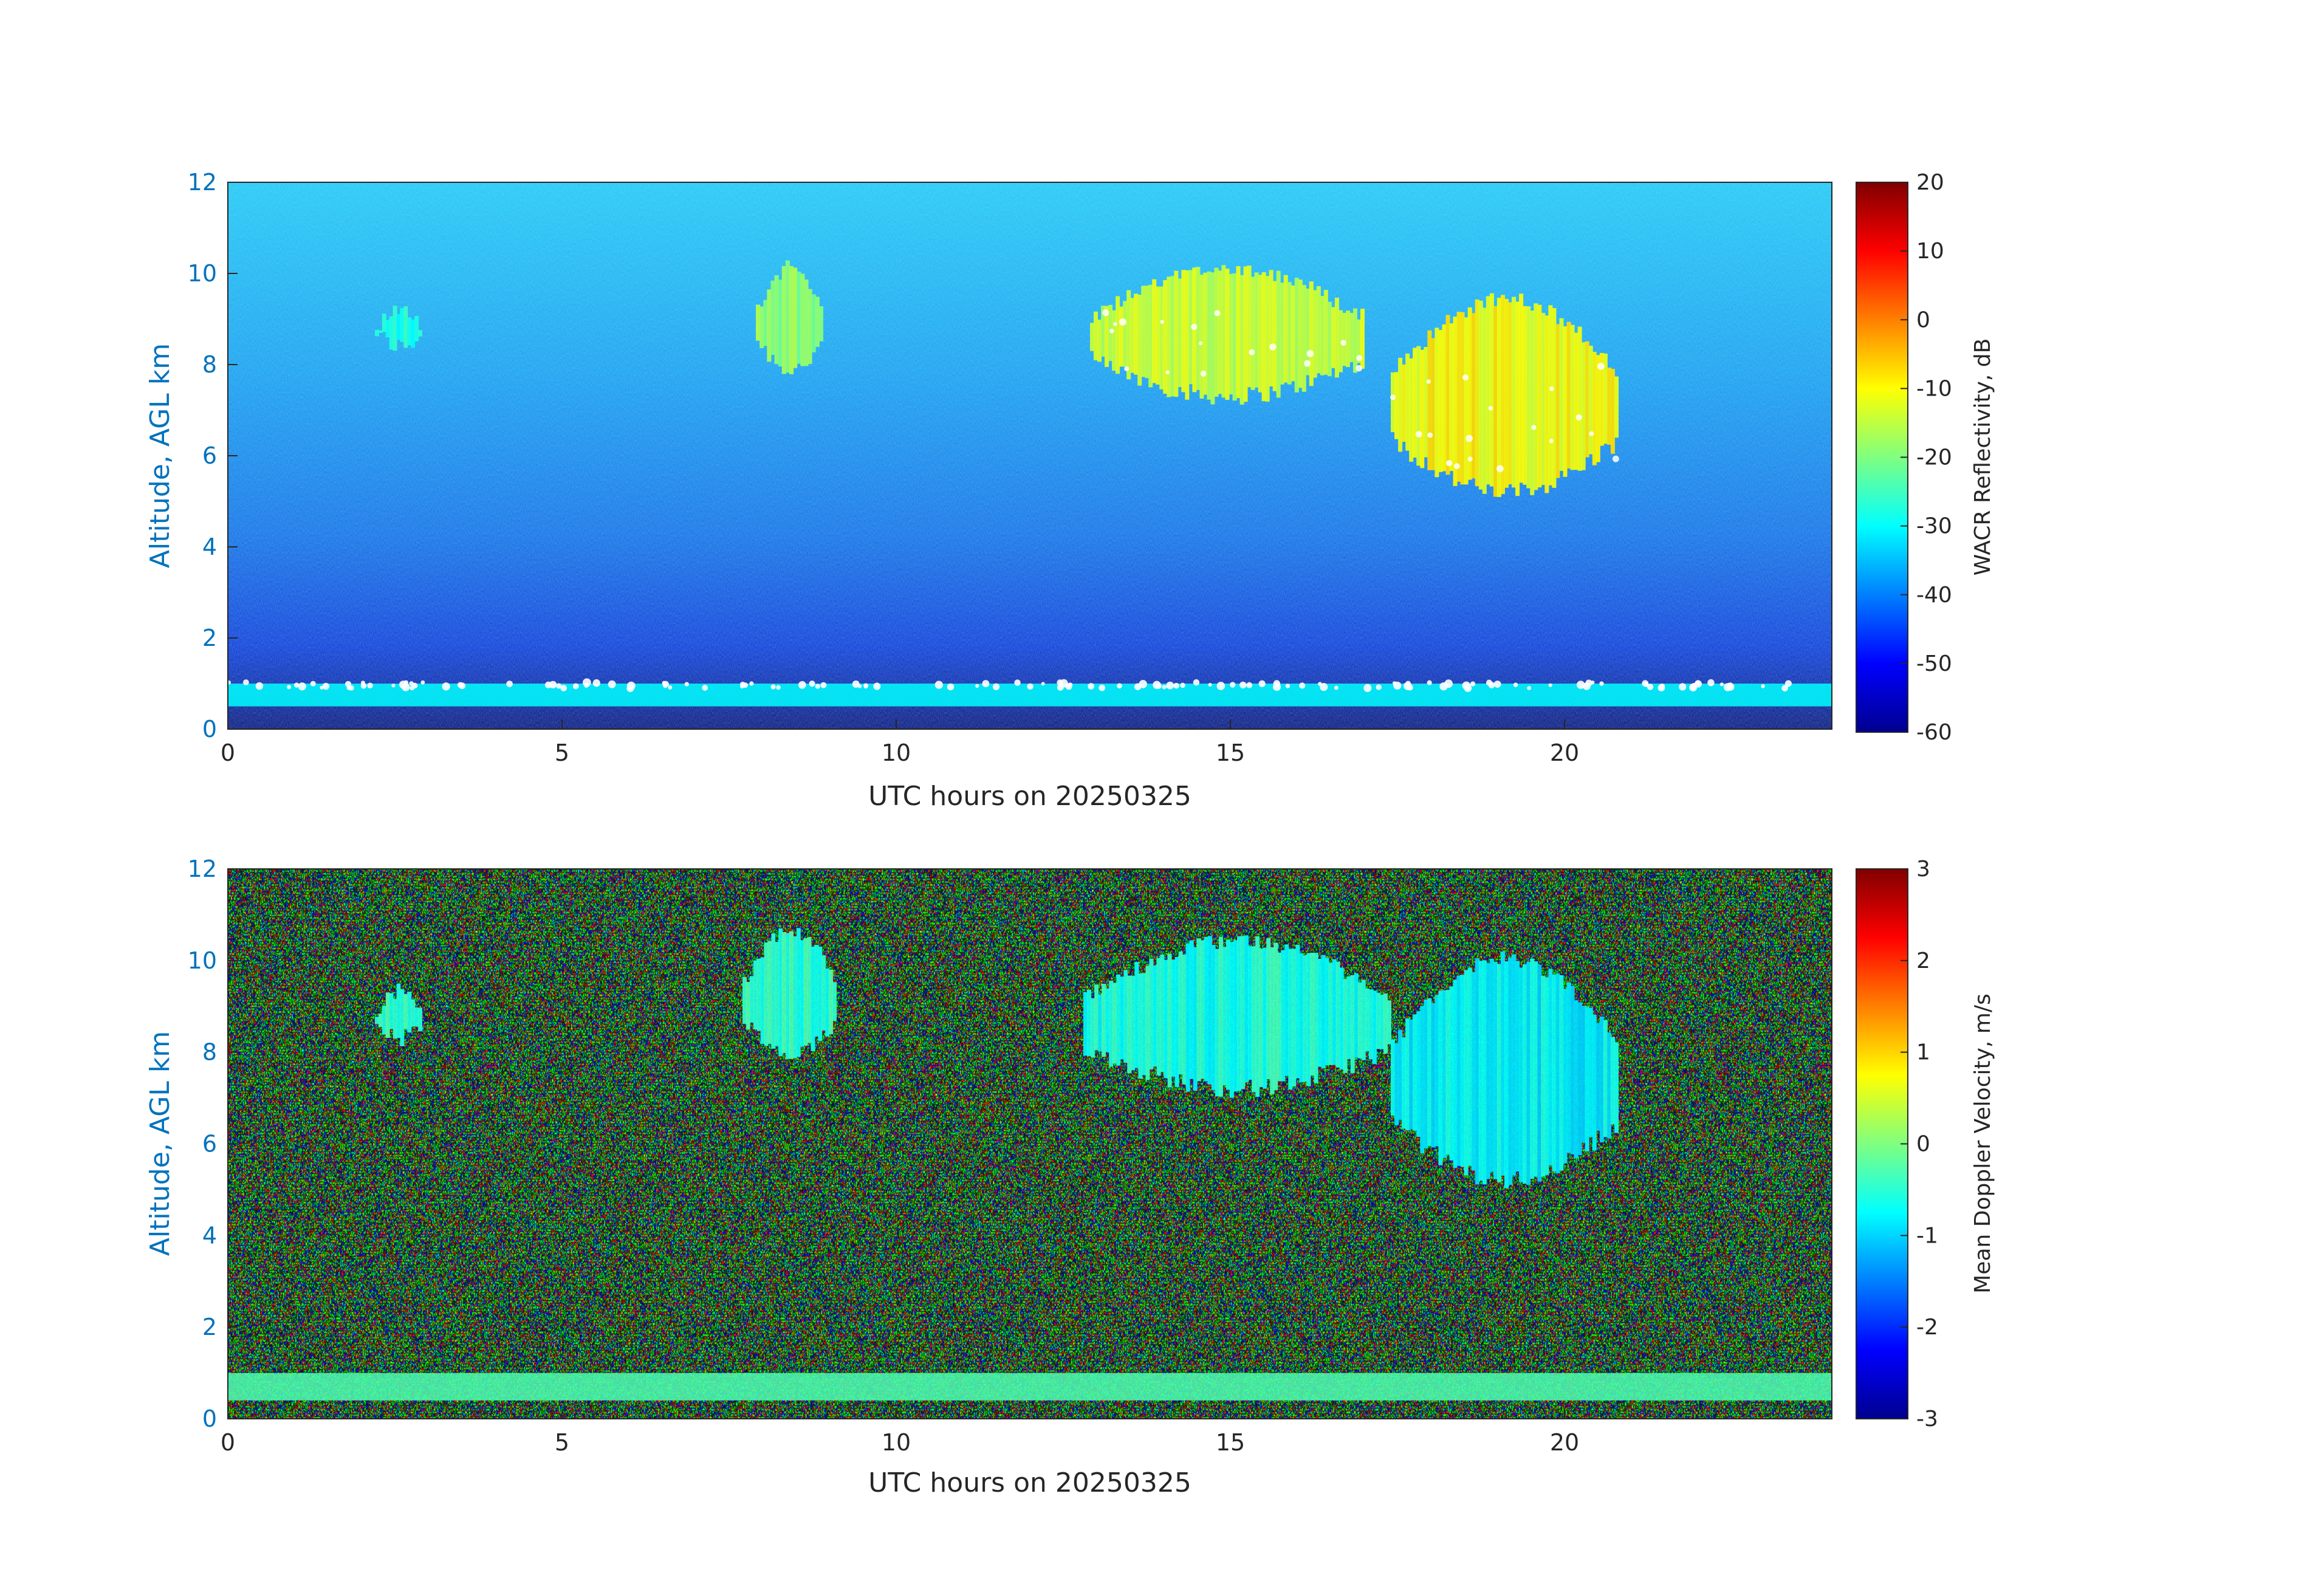  I want to click on doppler-y-tick-label: 0, so click(210, 1418).